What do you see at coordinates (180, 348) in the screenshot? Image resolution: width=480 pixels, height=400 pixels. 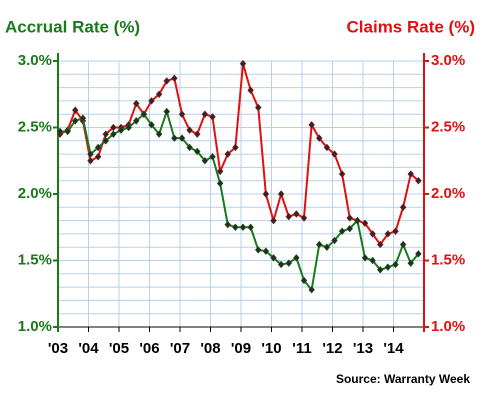 I see `x-tick-label: '07` at bounding box center [180, 348].